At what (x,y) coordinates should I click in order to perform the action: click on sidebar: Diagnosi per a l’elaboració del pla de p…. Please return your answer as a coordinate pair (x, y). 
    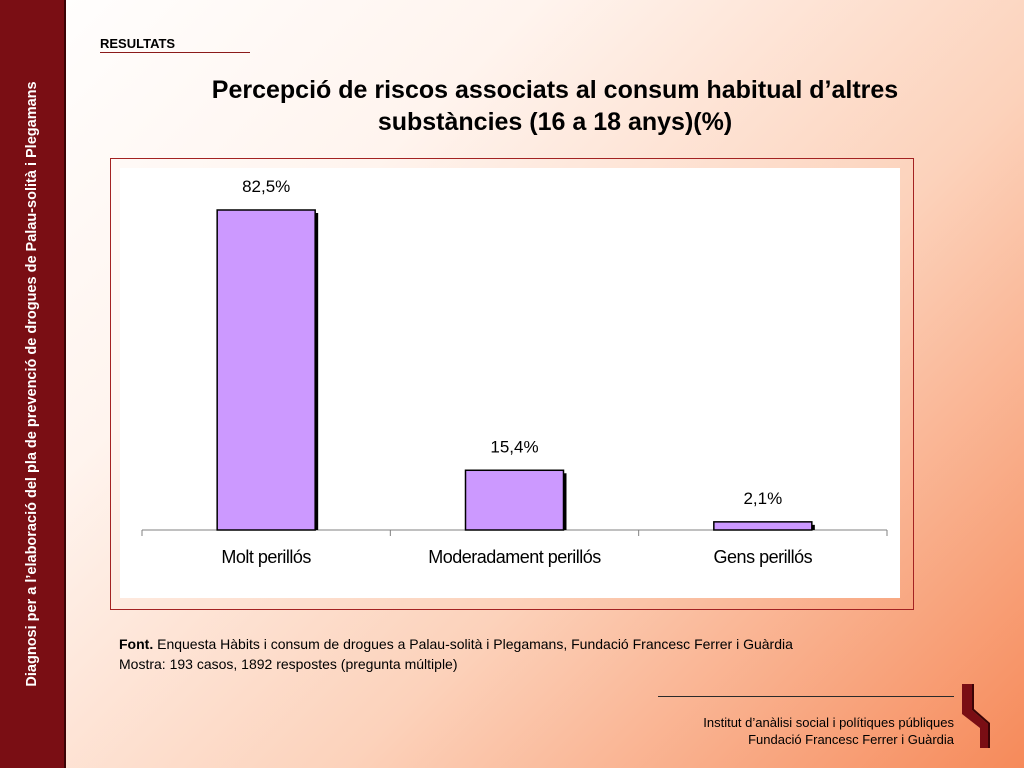
    Looking at the image, I should click on (33, 384).